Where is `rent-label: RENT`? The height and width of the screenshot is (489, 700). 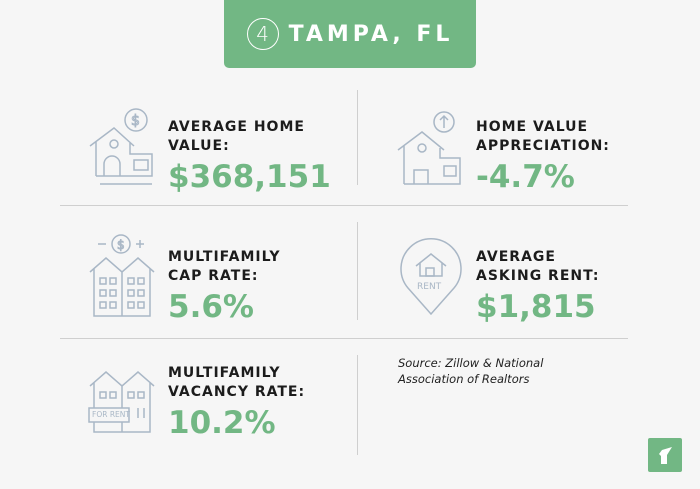 rent-label: RENT is located at coordinates (429, 287).